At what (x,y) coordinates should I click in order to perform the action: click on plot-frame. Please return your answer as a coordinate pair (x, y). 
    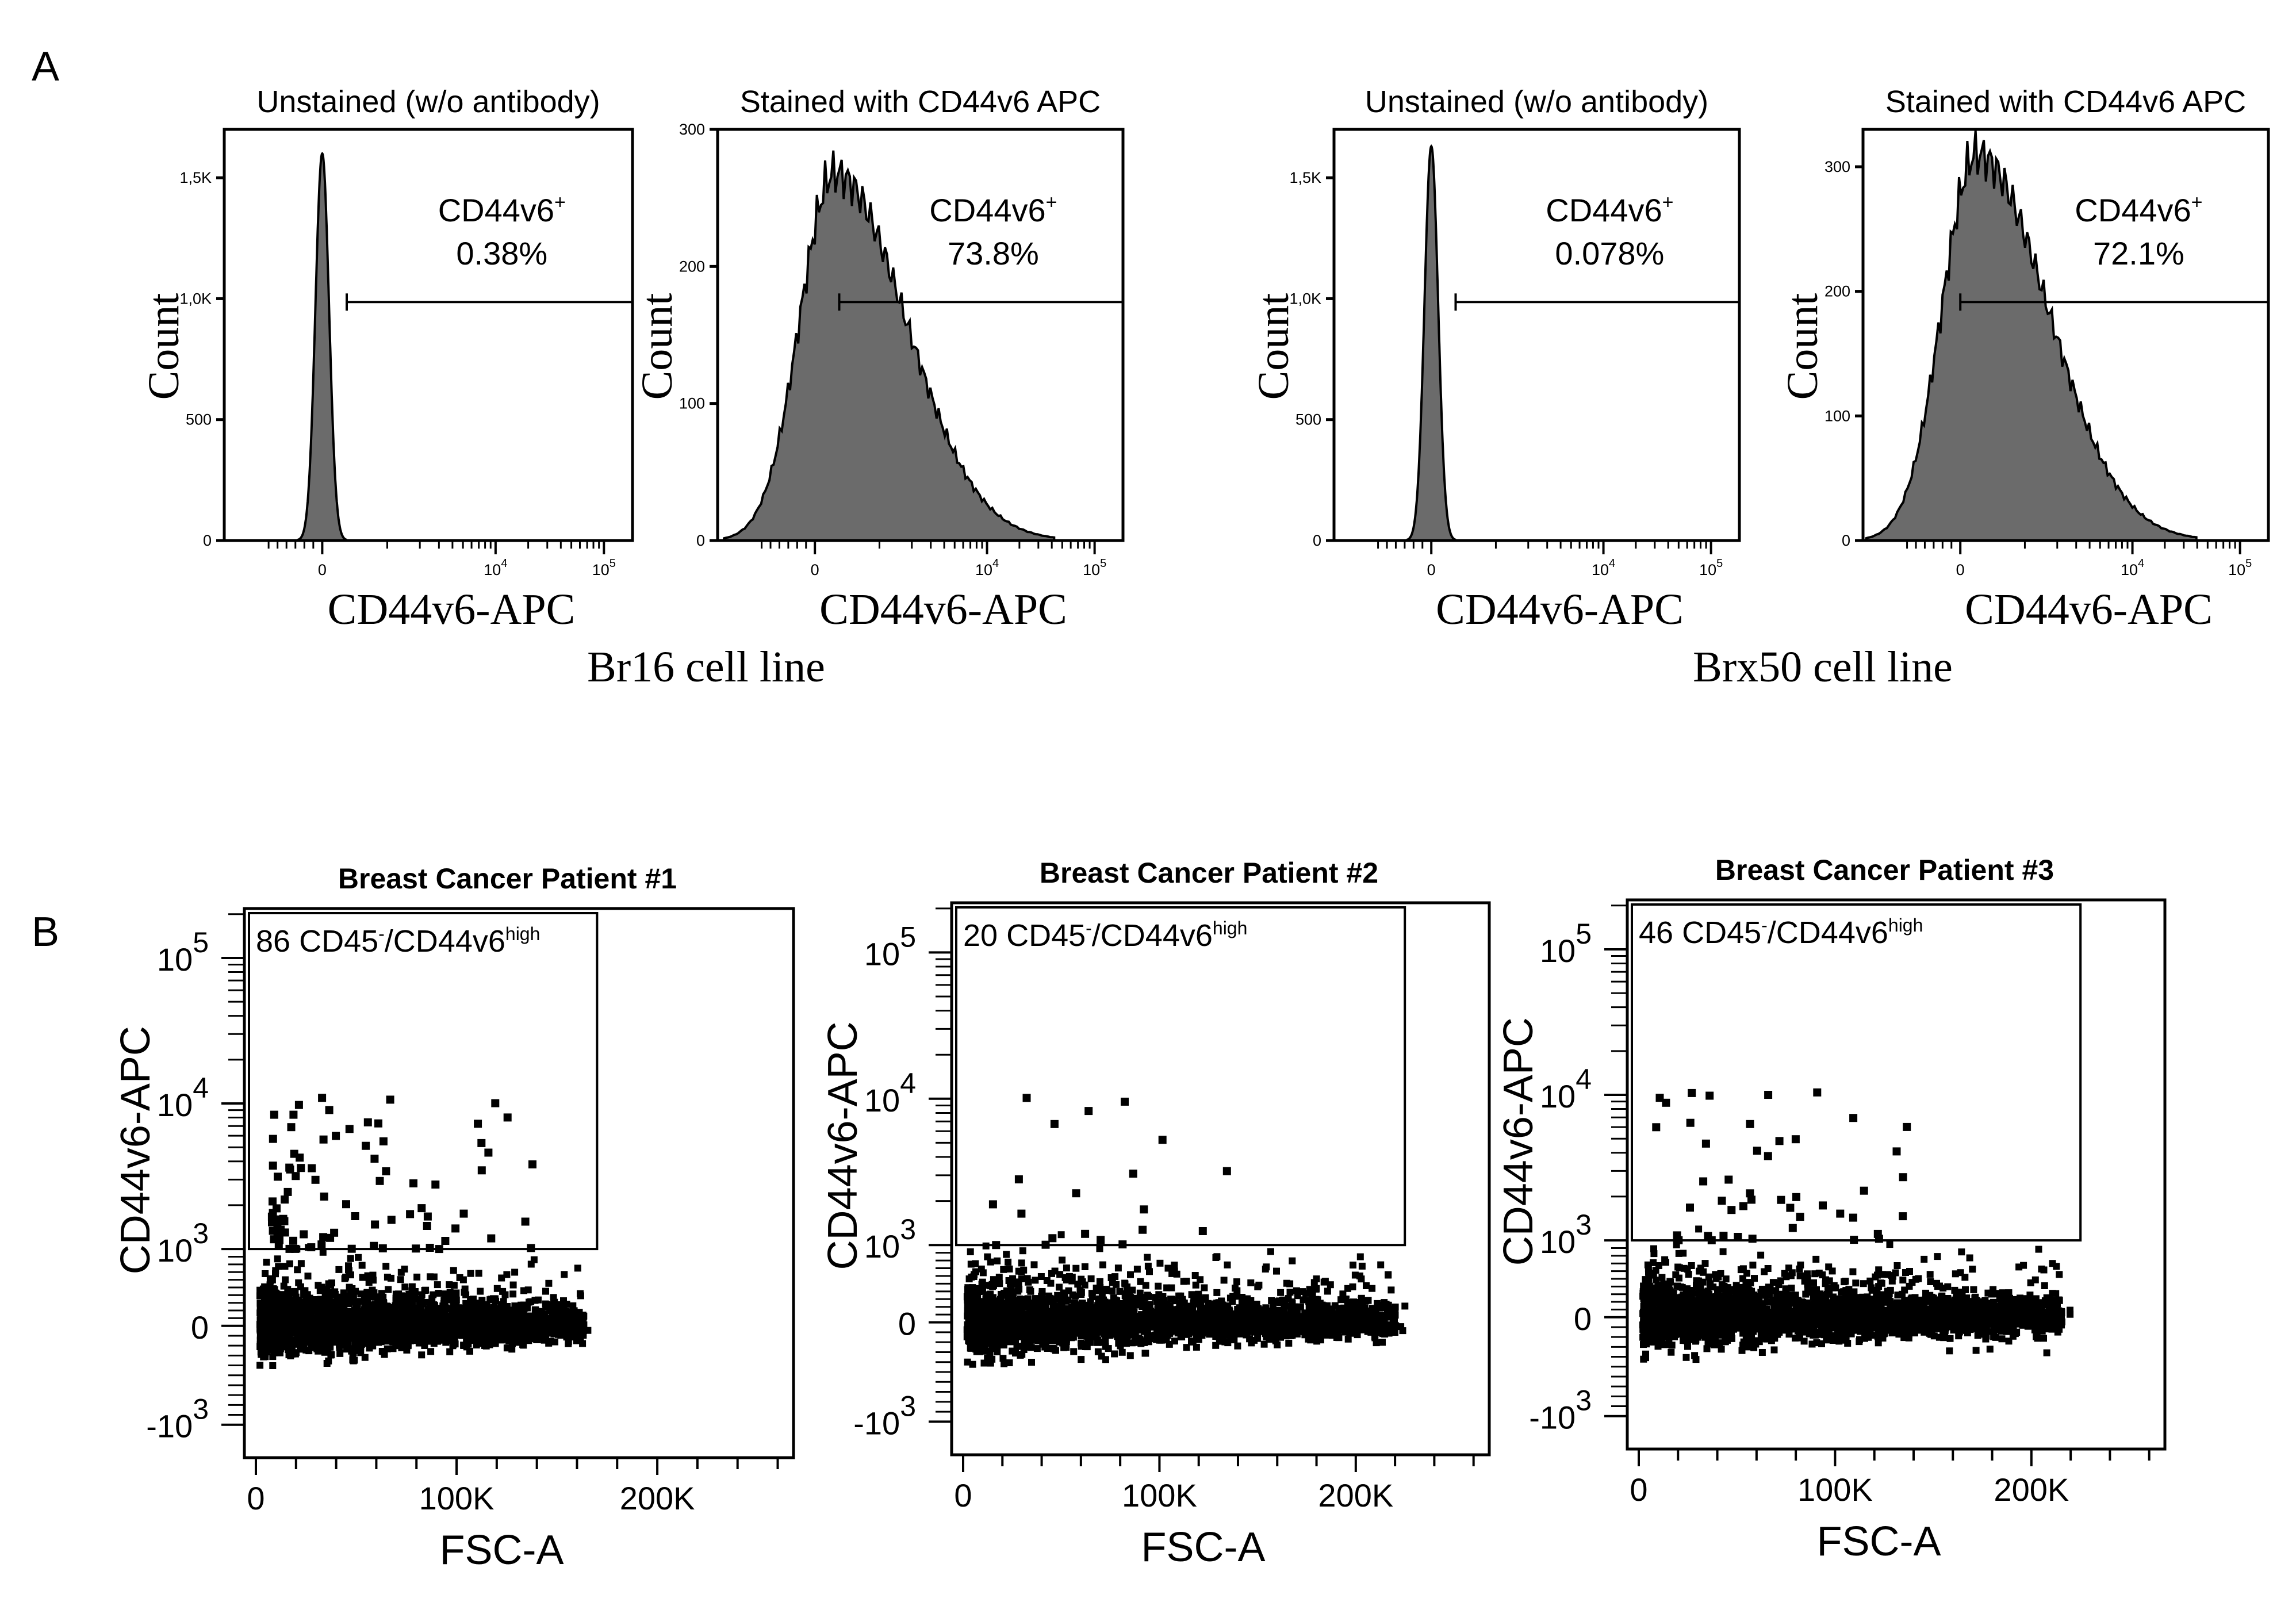
    Looking at the image, I should click on (920, 335).